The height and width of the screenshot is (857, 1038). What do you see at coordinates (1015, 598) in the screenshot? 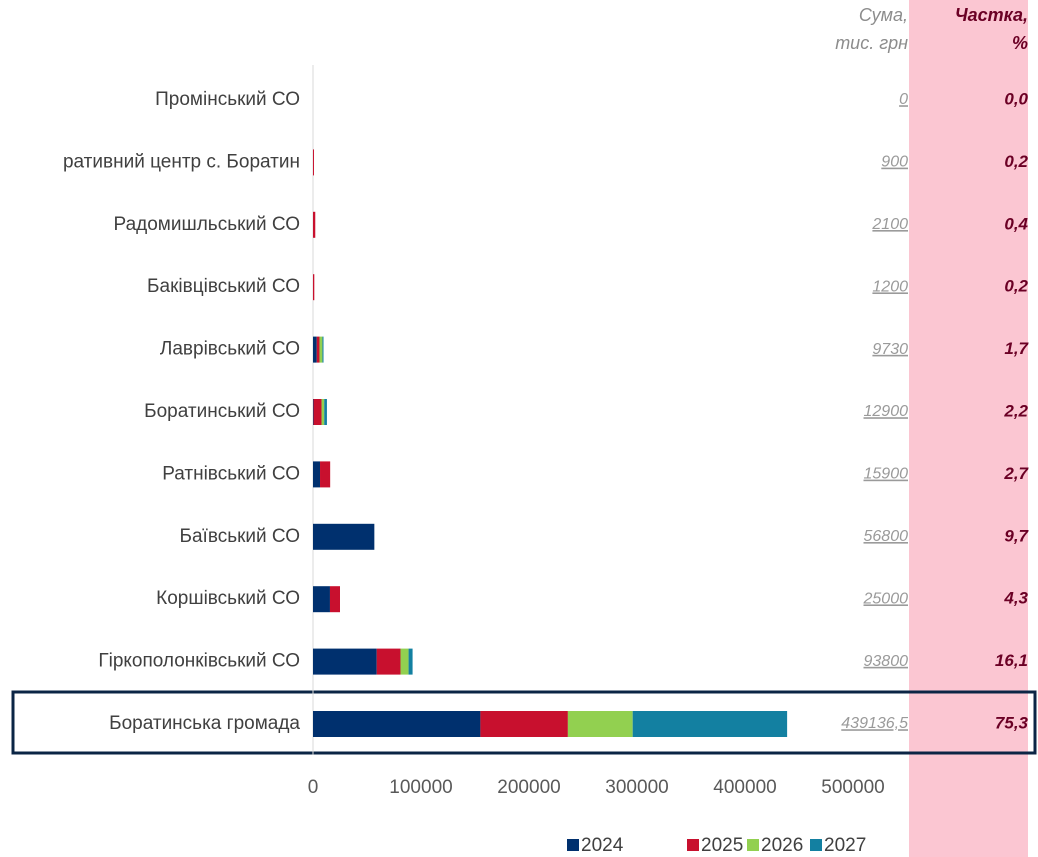
I see `share-label: 4,3` at bounding box center [1015, 598].